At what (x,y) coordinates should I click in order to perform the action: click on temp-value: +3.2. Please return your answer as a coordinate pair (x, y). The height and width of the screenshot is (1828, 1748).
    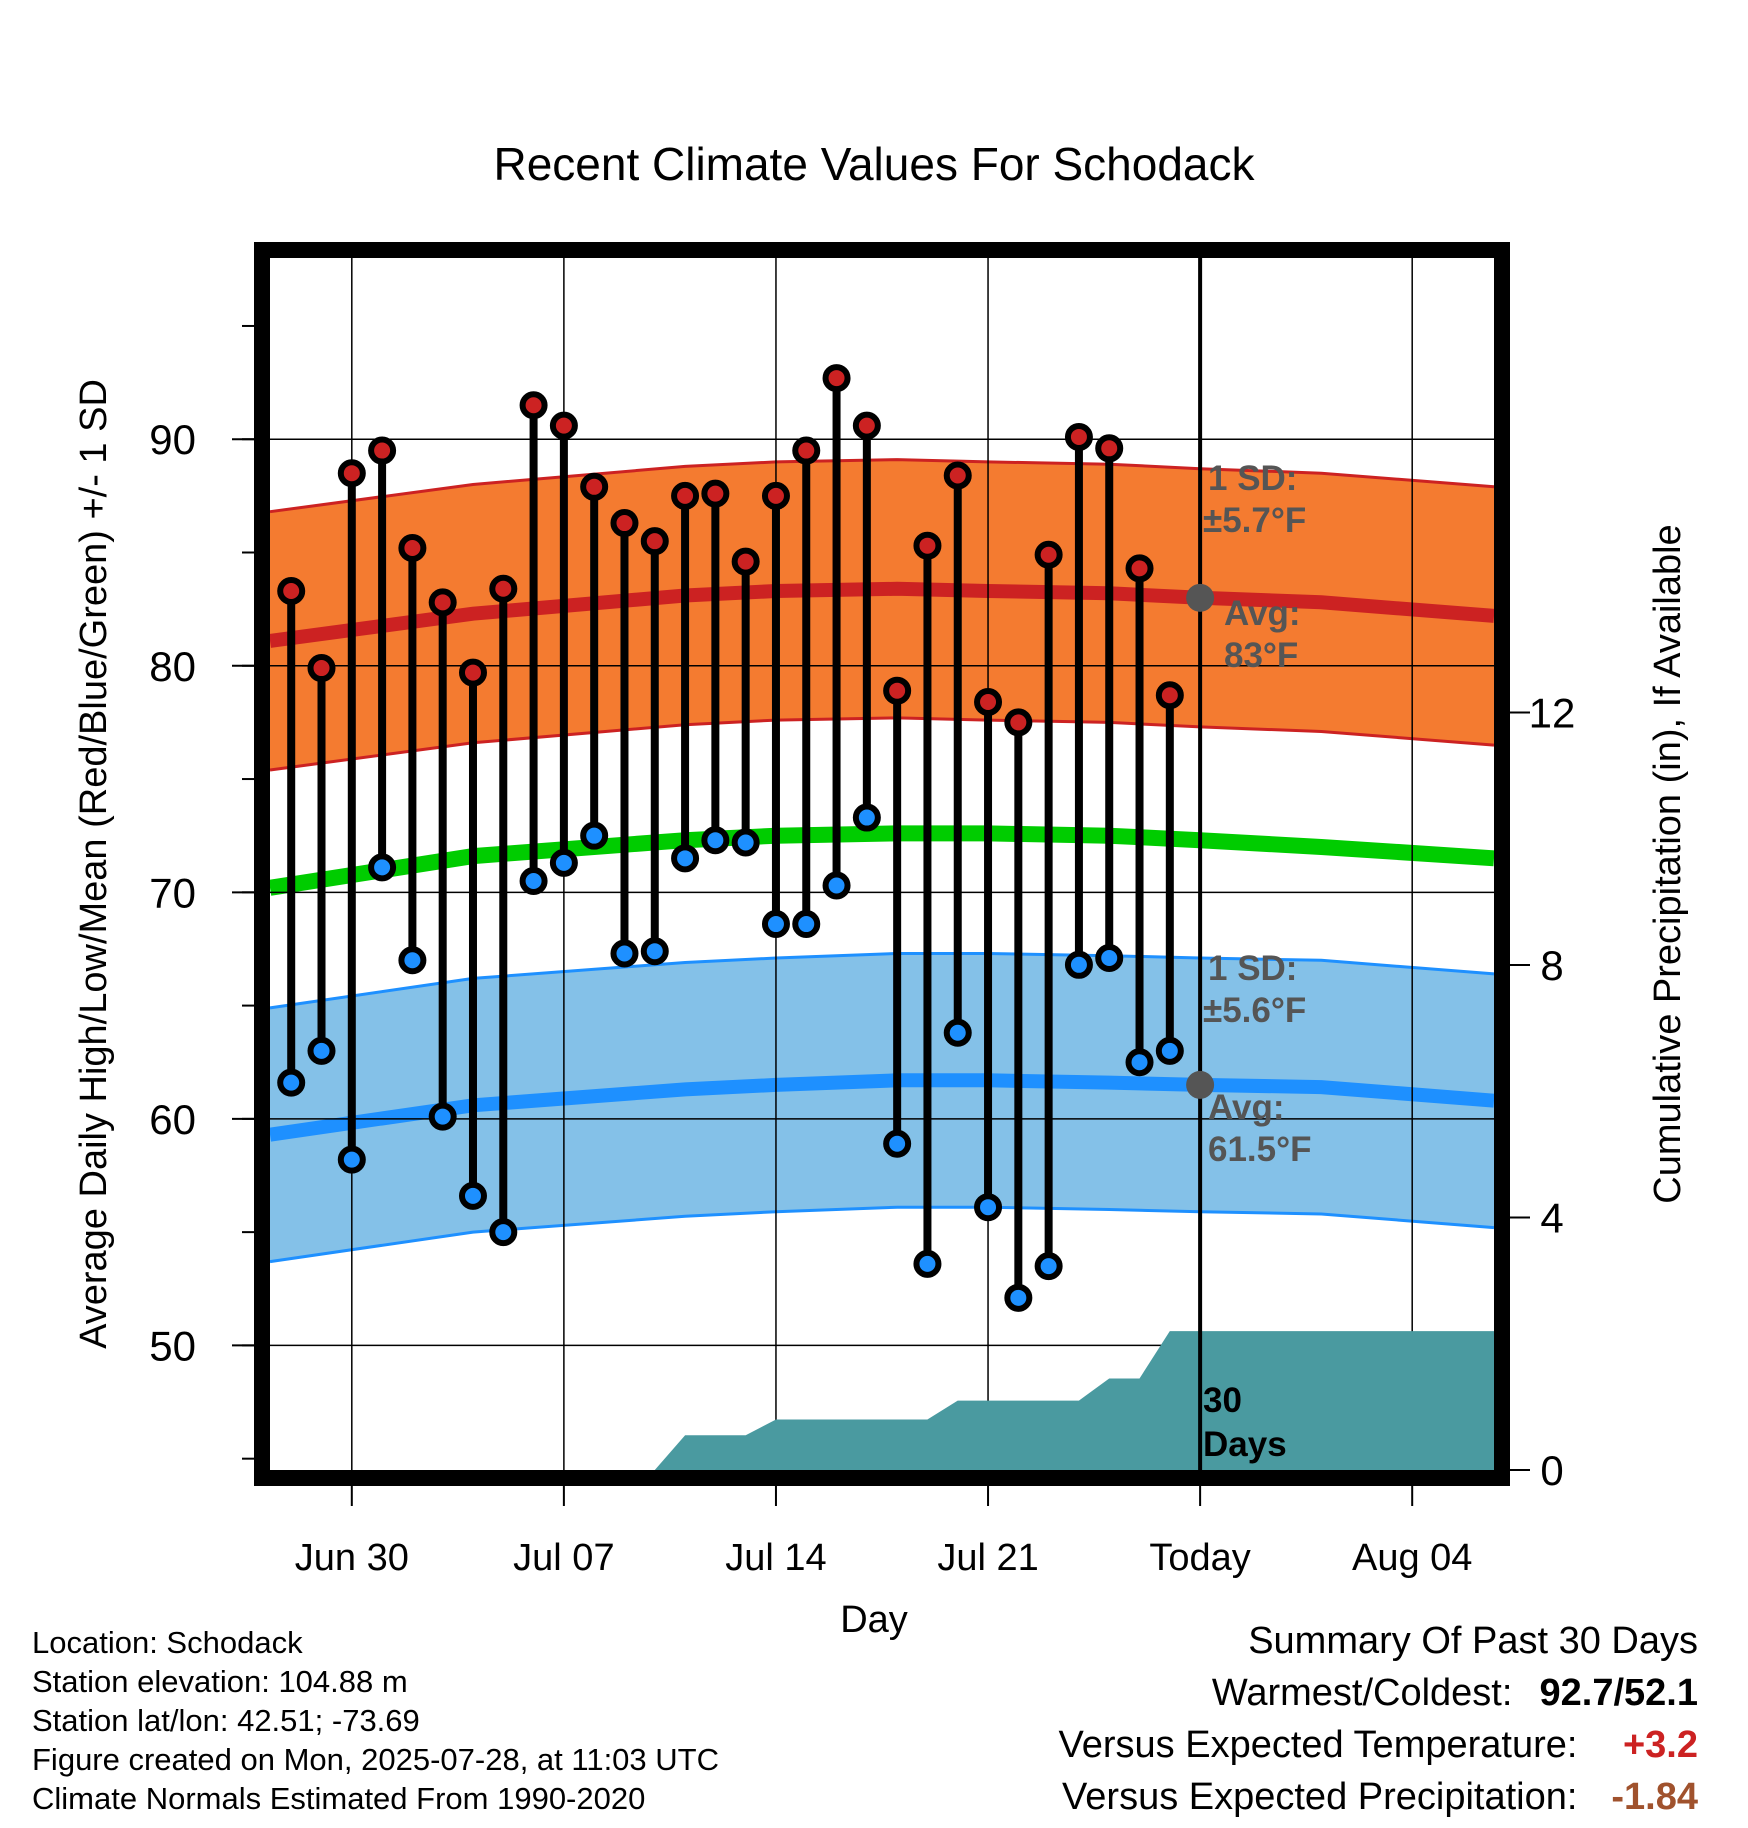
    Looking at the image, I should click on (1660, 1745).